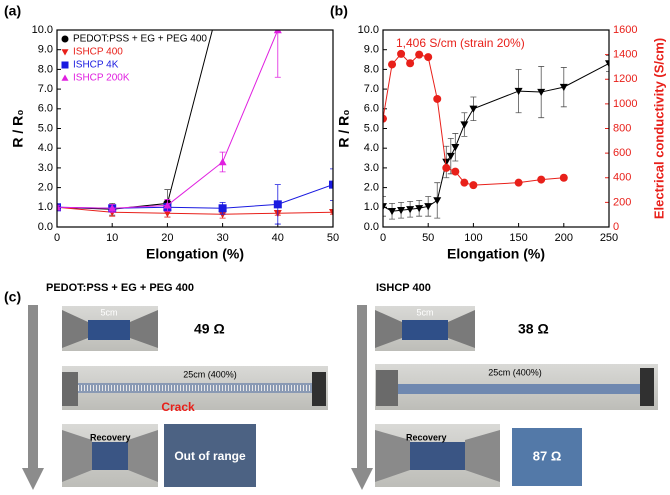  I want to click on legend-label: ISHCP 400, so click(98, 52).